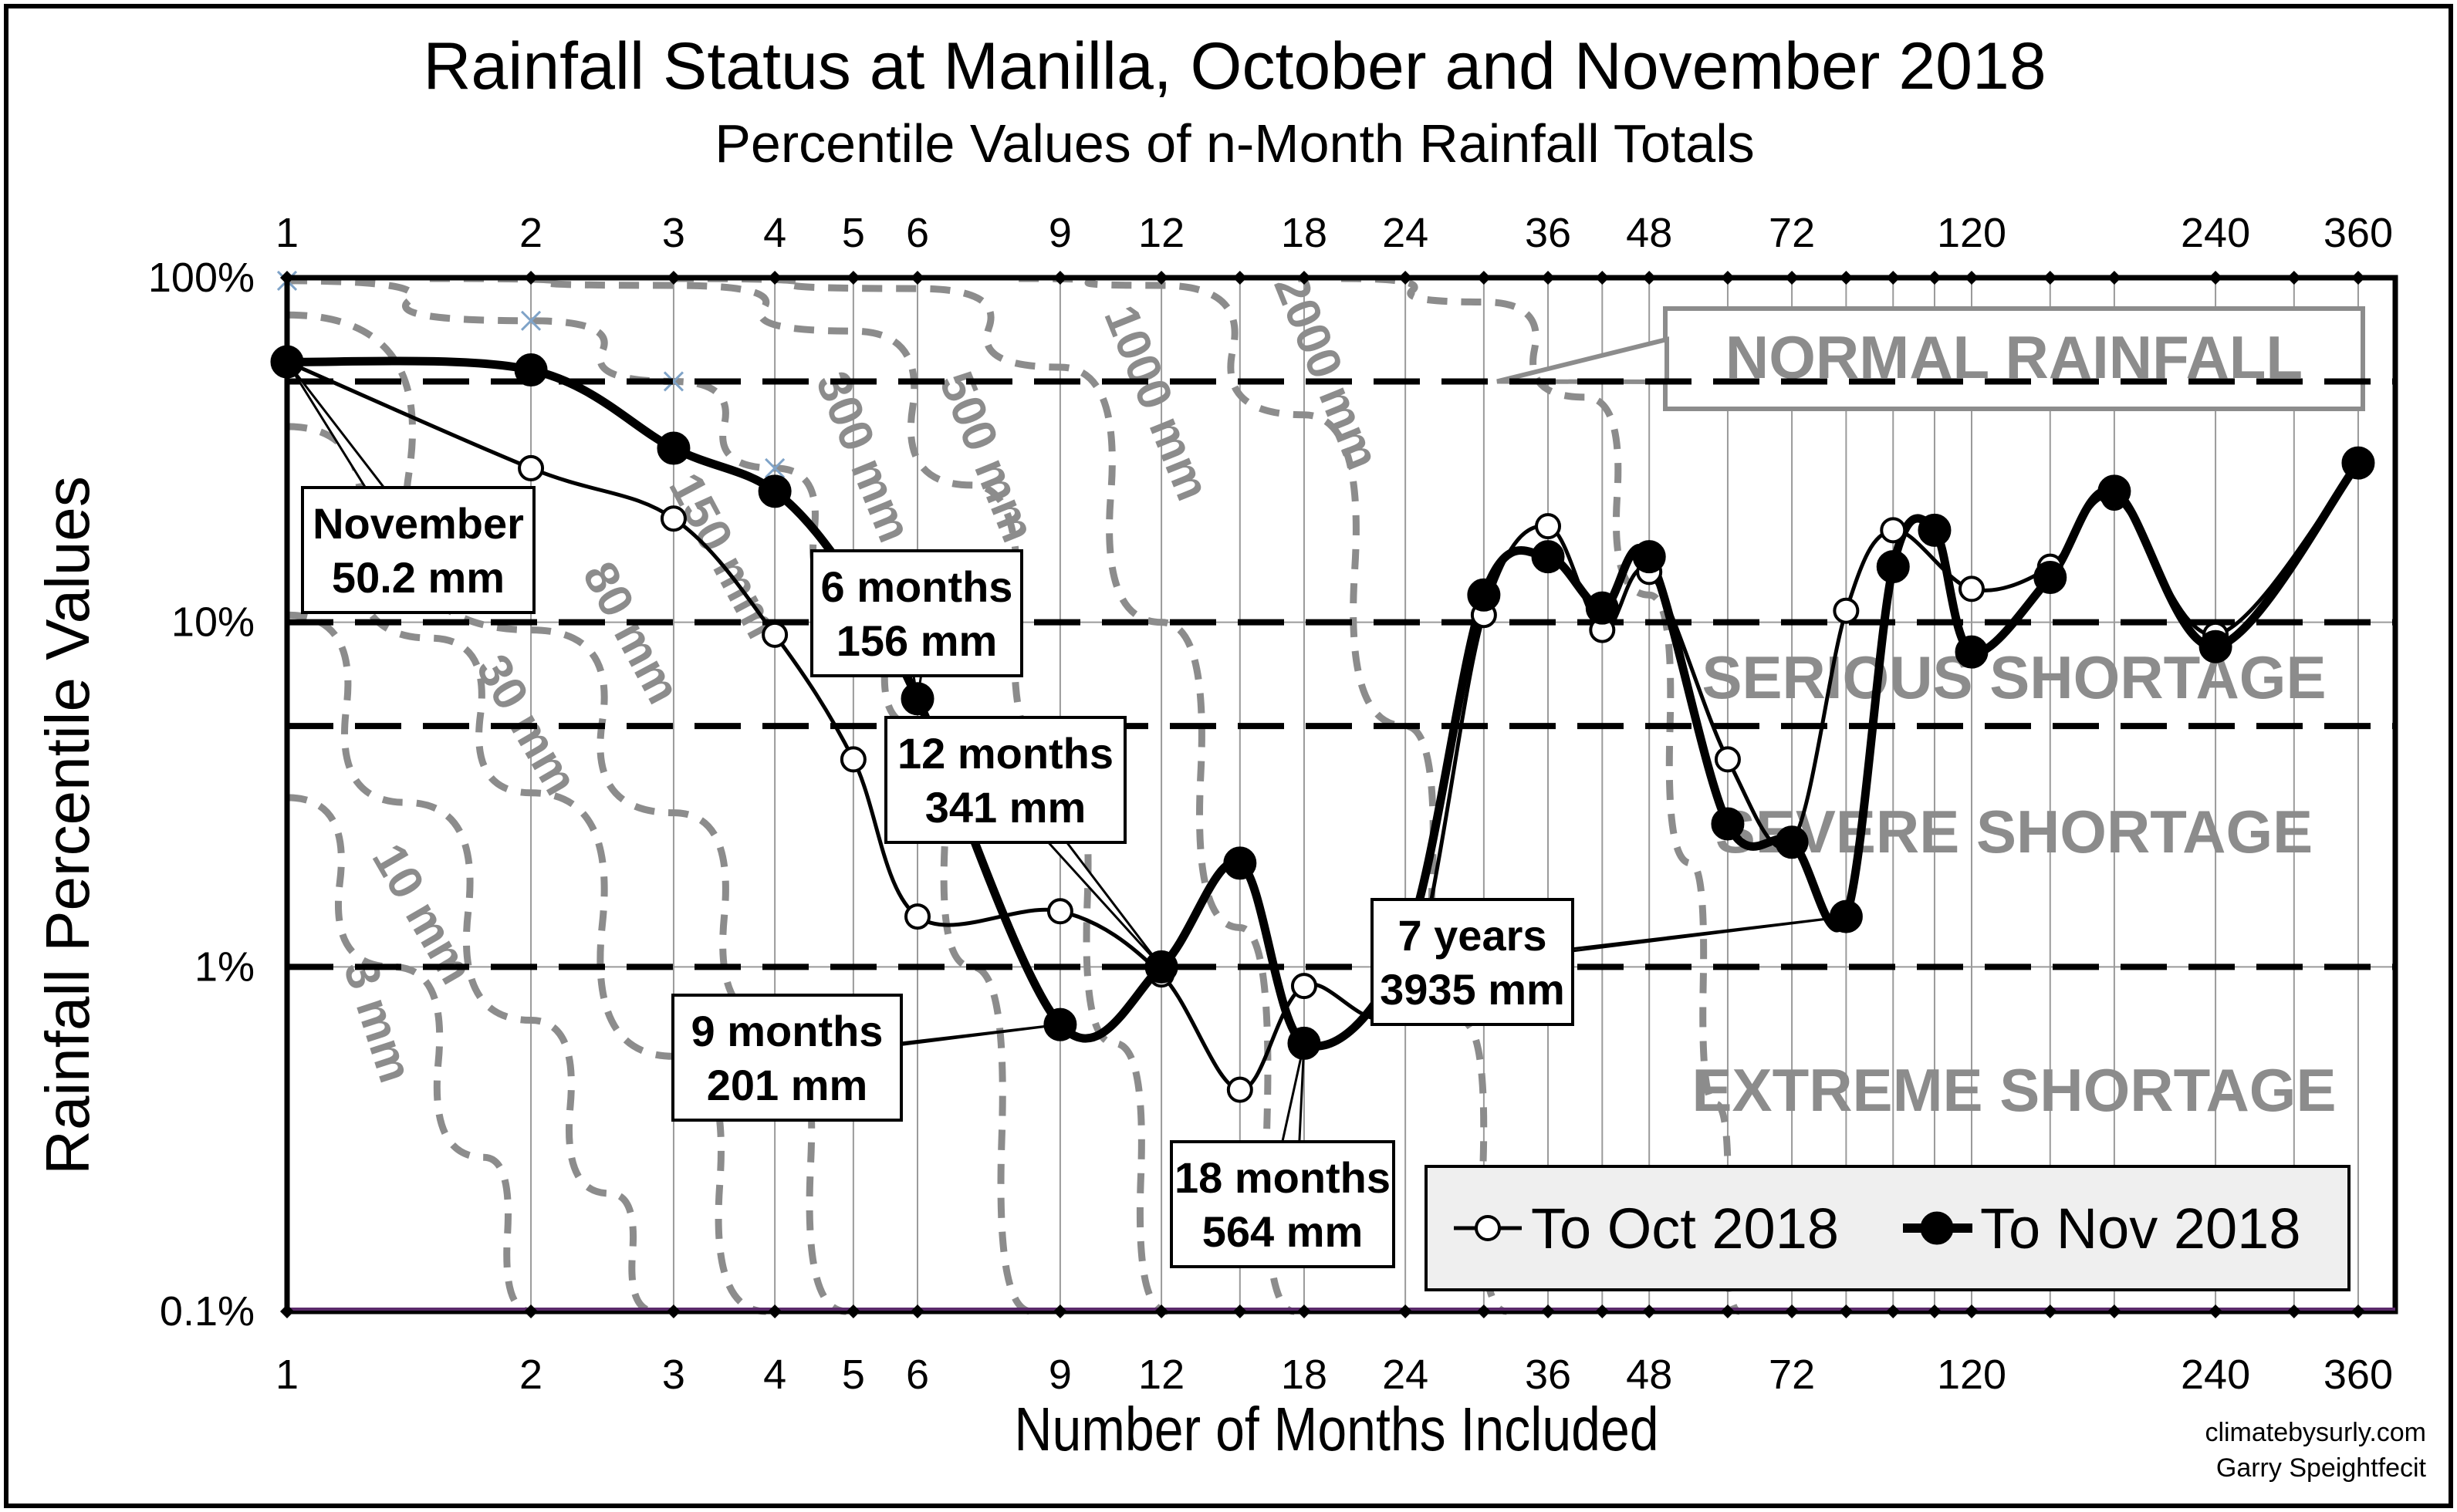 The image size is (2457, 1512). I want to click on x-tick-label-bottom: 5, so click(853, 1375).